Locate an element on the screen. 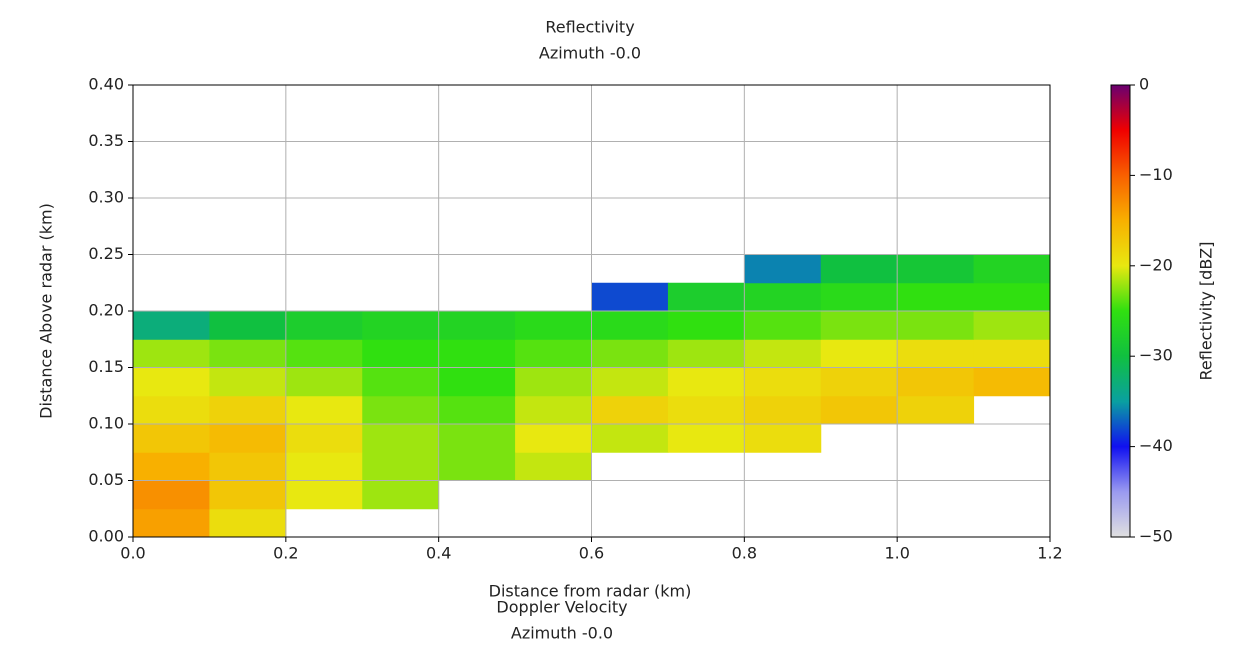 The width and height of the screenshot is (1238, 650). y-tick-label: 0.40 is located at coordinates (106, 84).